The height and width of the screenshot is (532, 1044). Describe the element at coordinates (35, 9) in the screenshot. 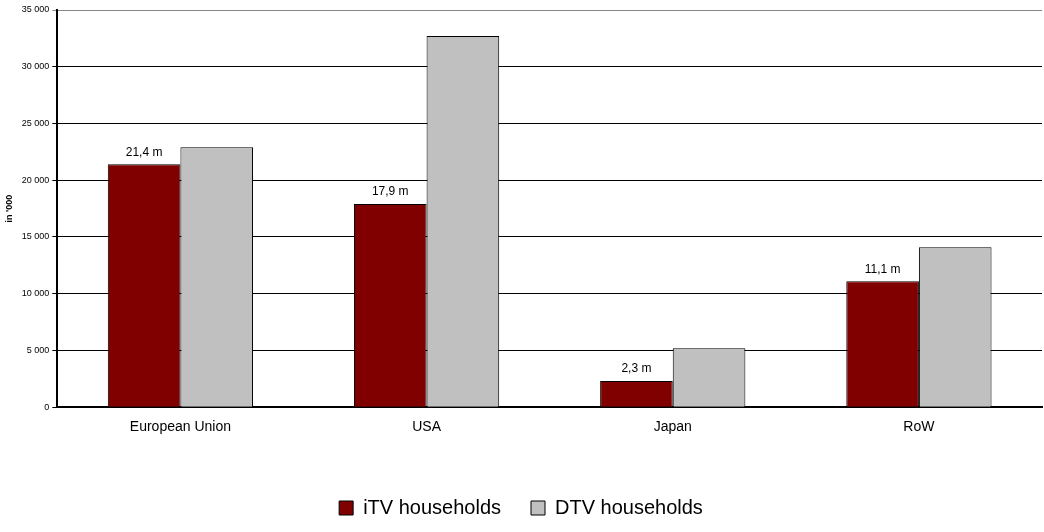

I see `y-tick-label: 35 000` at that location.